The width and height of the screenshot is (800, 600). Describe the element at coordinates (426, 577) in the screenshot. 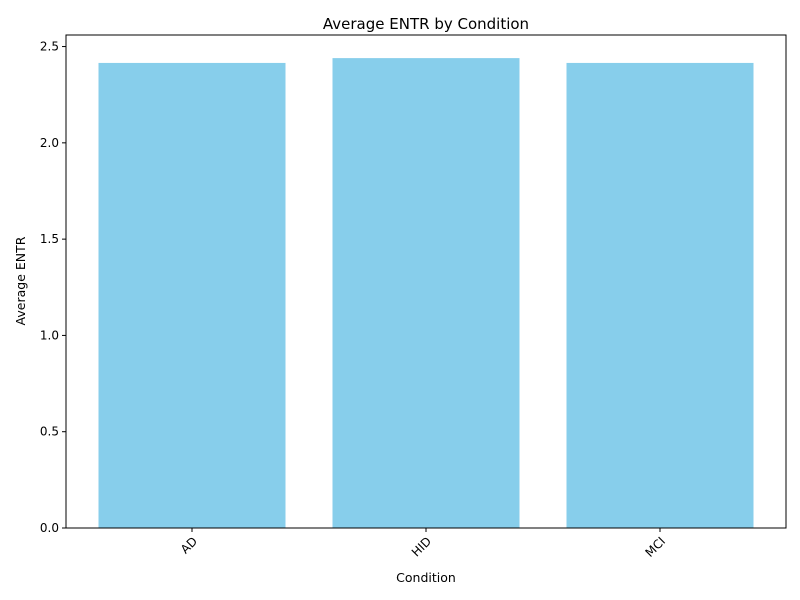

I see `x-axis-label: Condition` at that location.